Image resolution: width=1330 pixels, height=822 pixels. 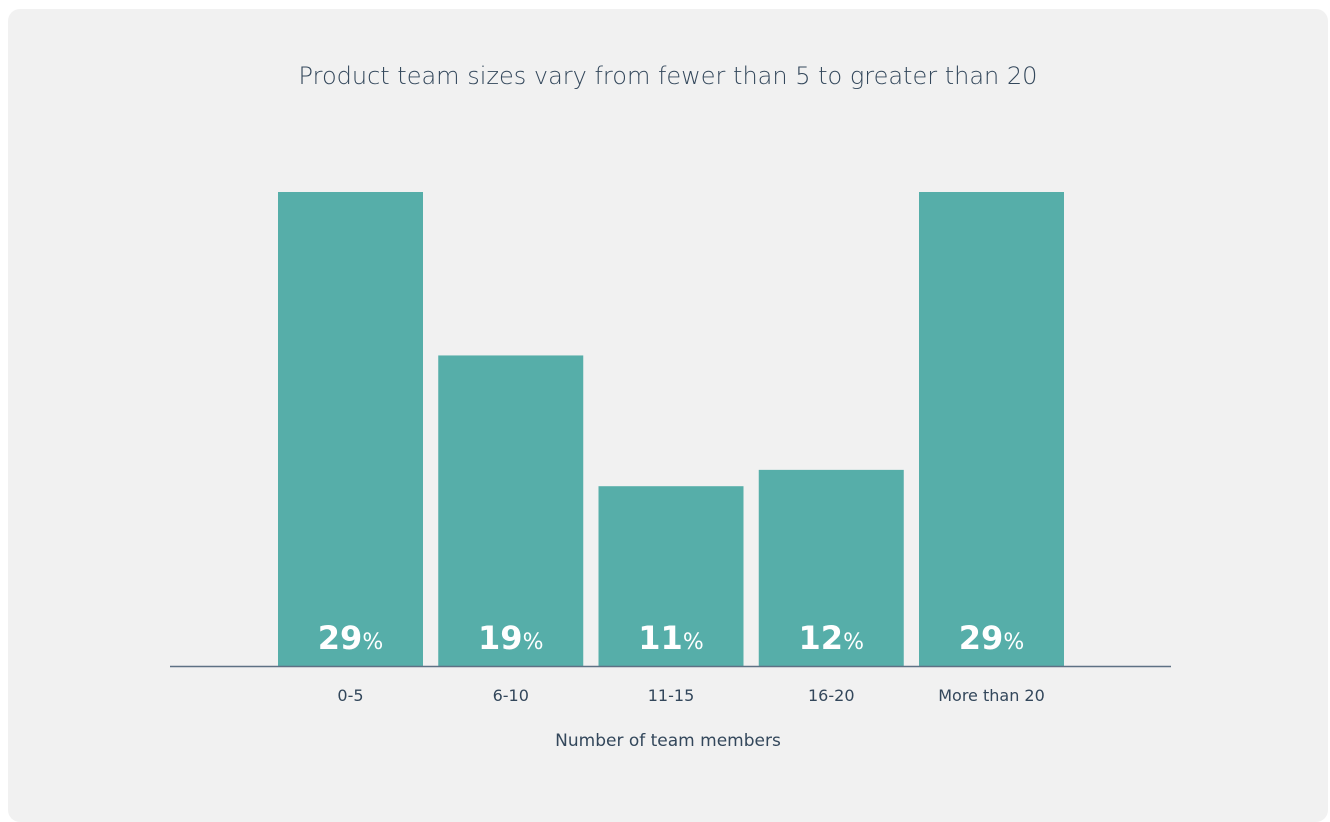 I want to click on bar-value-label: 12%, so click(x=831, y=638).